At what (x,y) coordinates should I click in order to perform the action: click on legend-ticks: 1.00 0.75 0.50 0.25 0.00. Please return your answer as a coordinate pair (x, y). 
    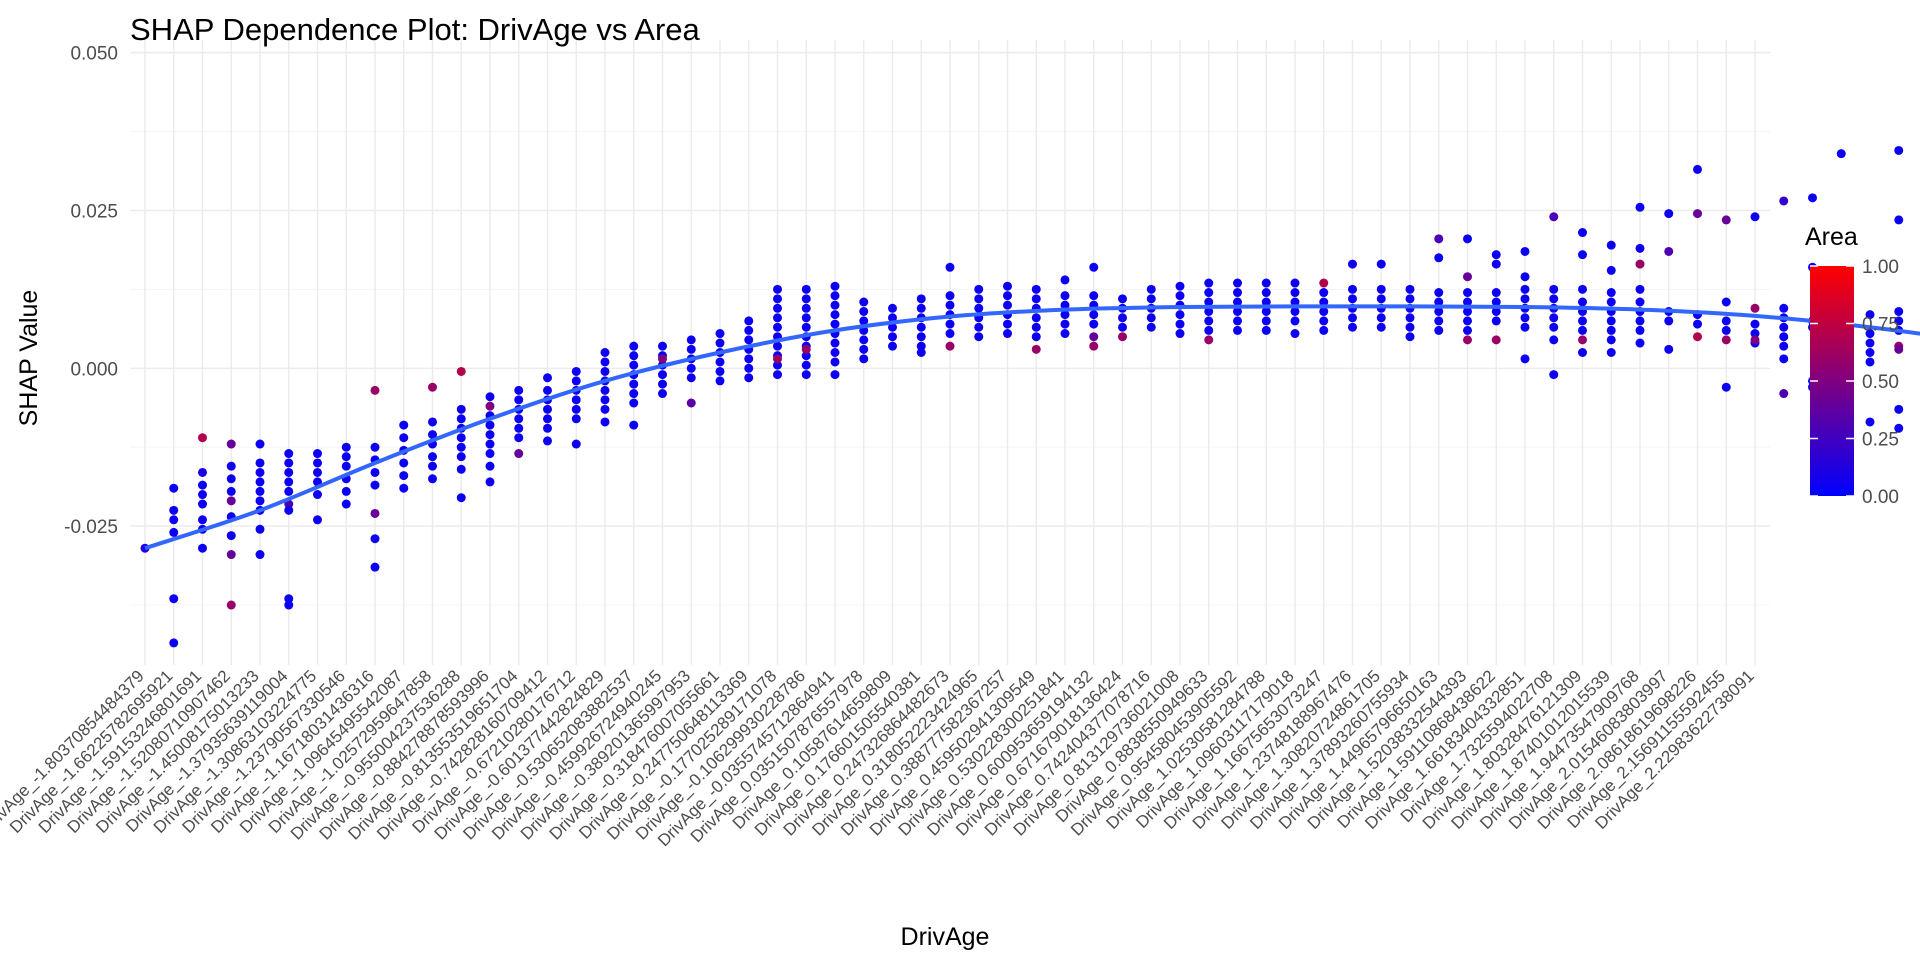
    Looking at the image, I should click on (1854, 382).